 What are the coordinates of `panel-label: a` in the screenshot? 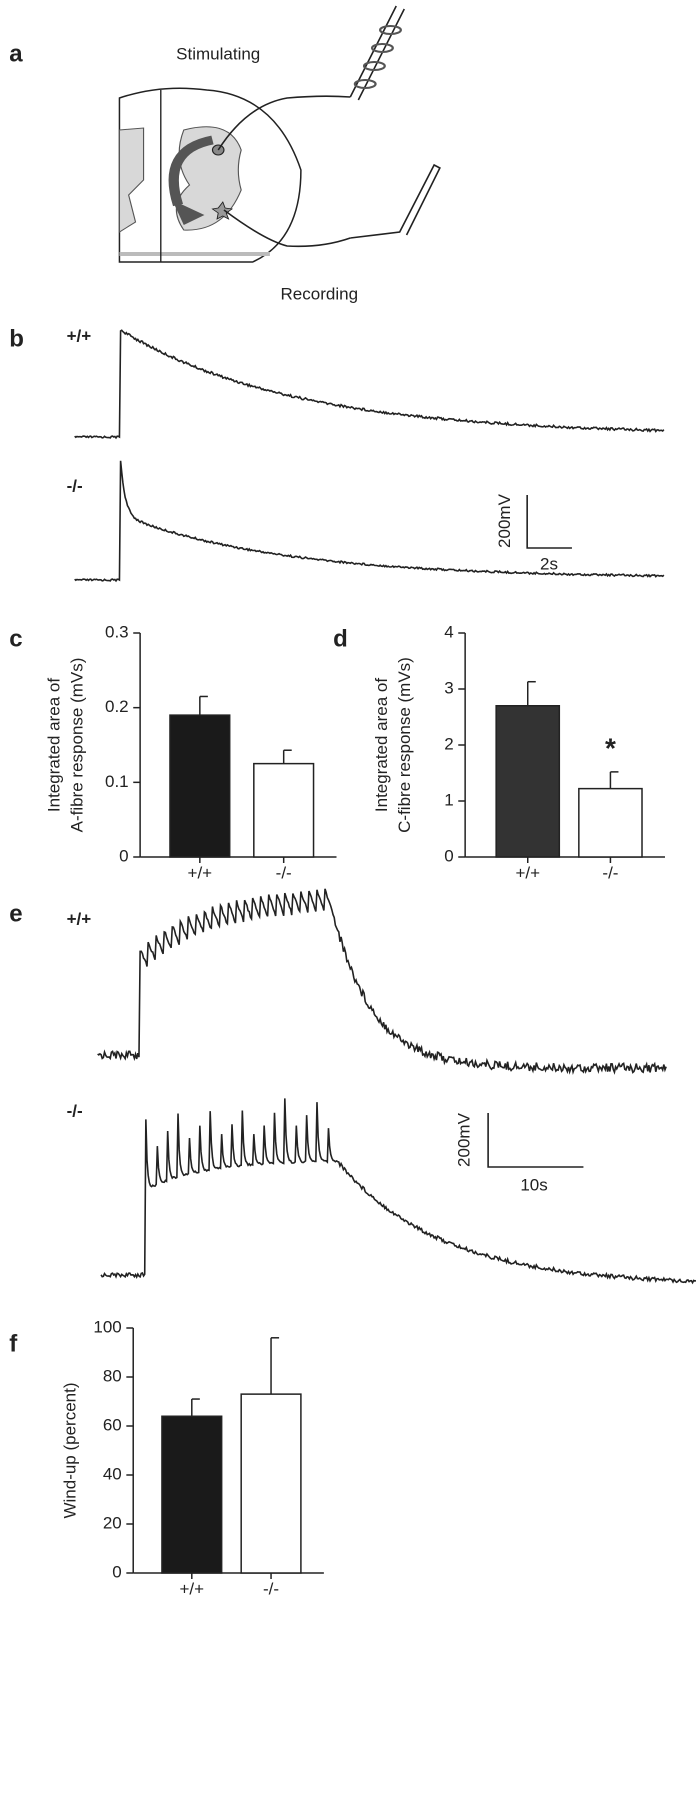 It's located at (16, 53).